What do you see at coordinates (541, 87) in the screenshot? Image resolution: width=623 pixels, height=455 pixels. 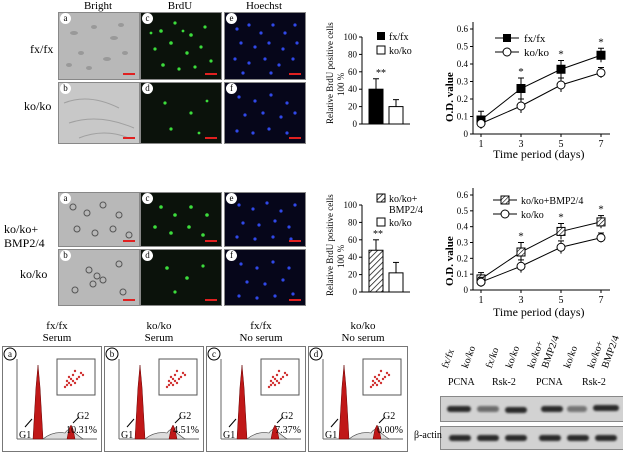 I see `series-line` at bounding box center [541, 87].